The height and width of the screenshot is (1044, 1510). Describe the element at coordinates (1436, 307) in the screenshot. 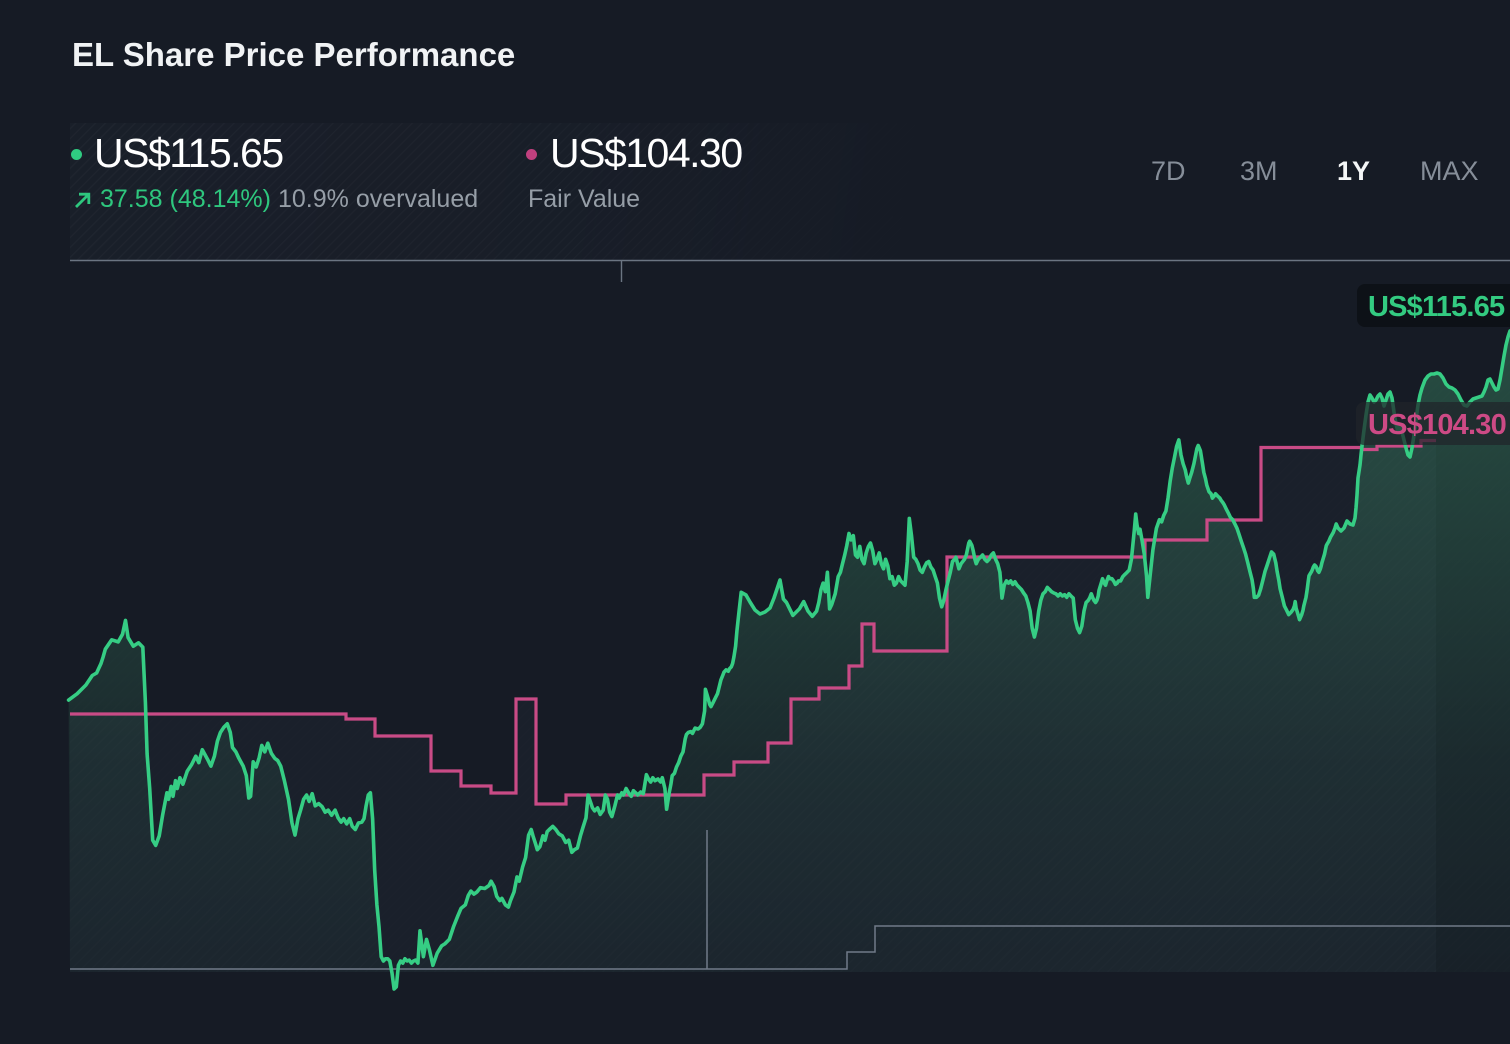

I see `svg-text: US$115.65` at that location.